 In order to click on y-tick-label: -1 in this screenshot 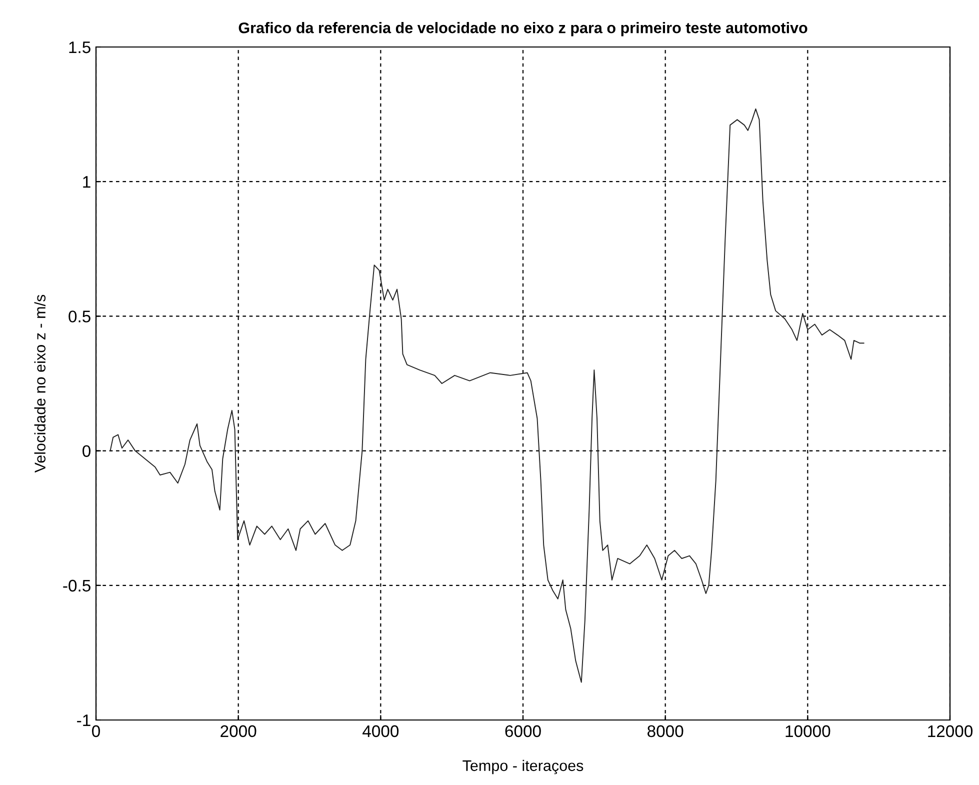, I will do `click(83, 720)`.